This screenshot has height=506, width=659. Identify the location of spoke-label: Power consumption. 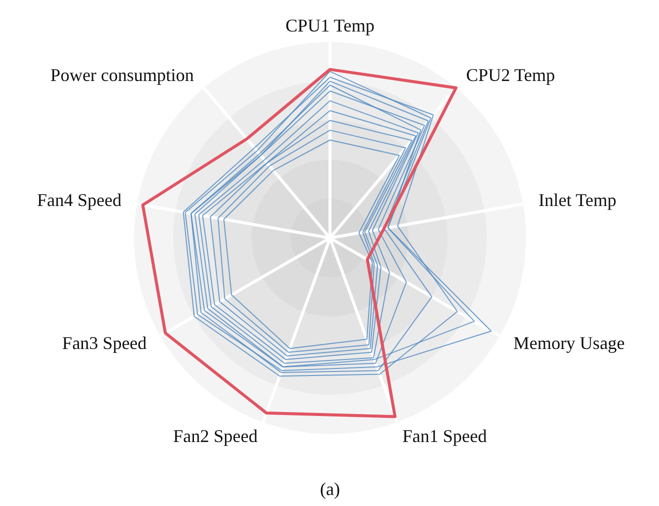
(122, 74).